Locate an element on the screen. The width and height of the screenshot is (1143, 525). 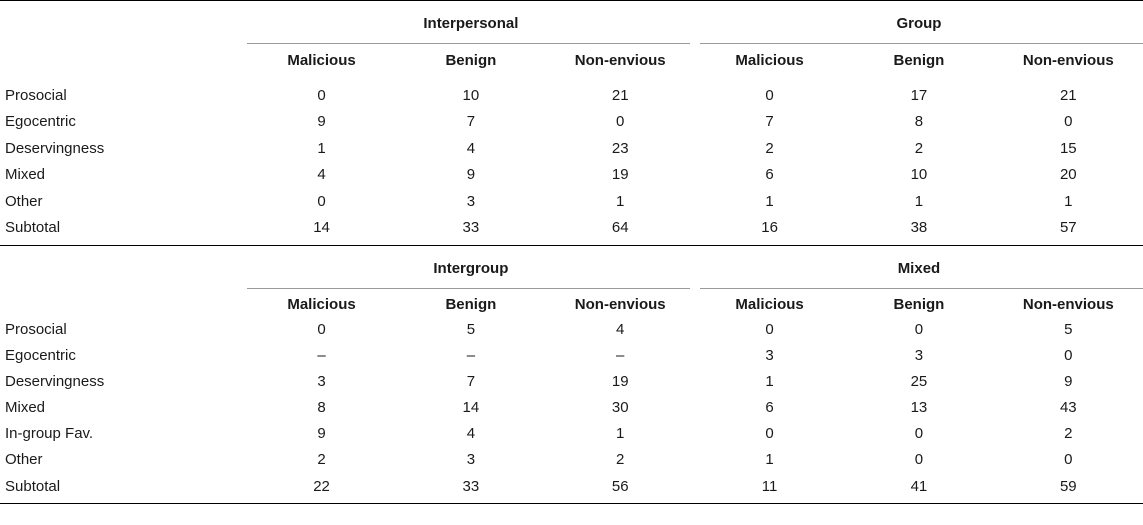
table-cell: 56 is located at coordinates (620, 486).